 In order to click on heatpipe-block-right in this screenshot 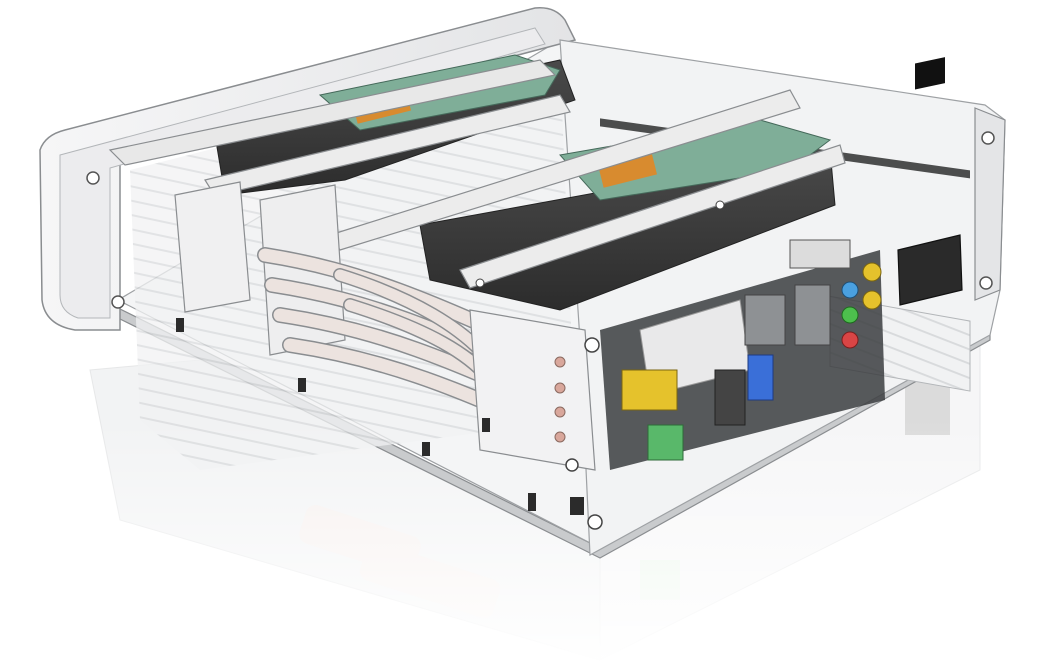, I will do `click(536, 419)`.